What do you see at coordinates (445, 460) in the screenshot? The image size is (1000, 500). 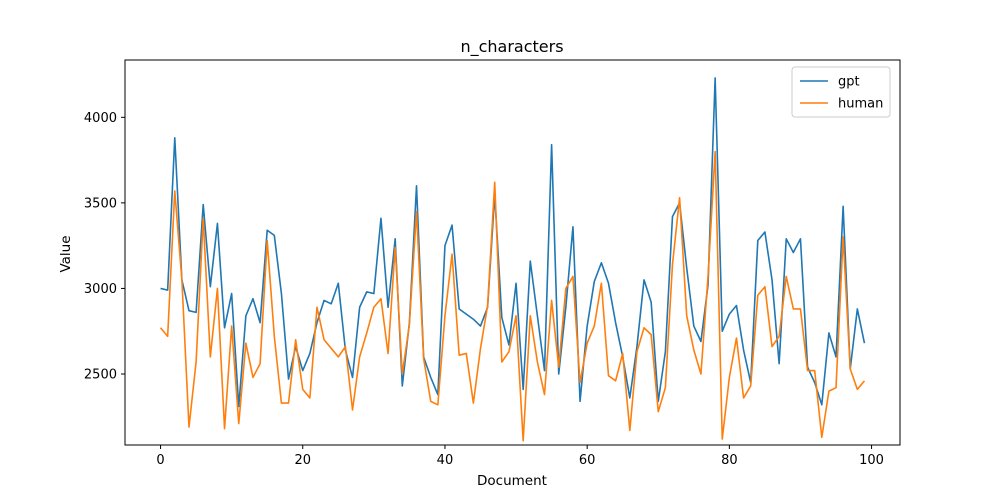 I see `x-tick-label: 40` at bounding box center [445, 460].